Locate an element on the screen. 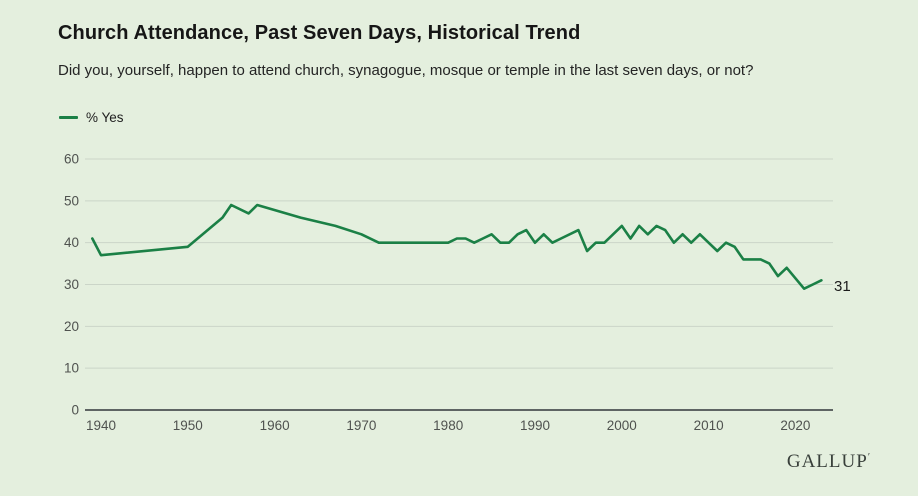  y-tick-label: 50 is located at coordinates (71, 200).